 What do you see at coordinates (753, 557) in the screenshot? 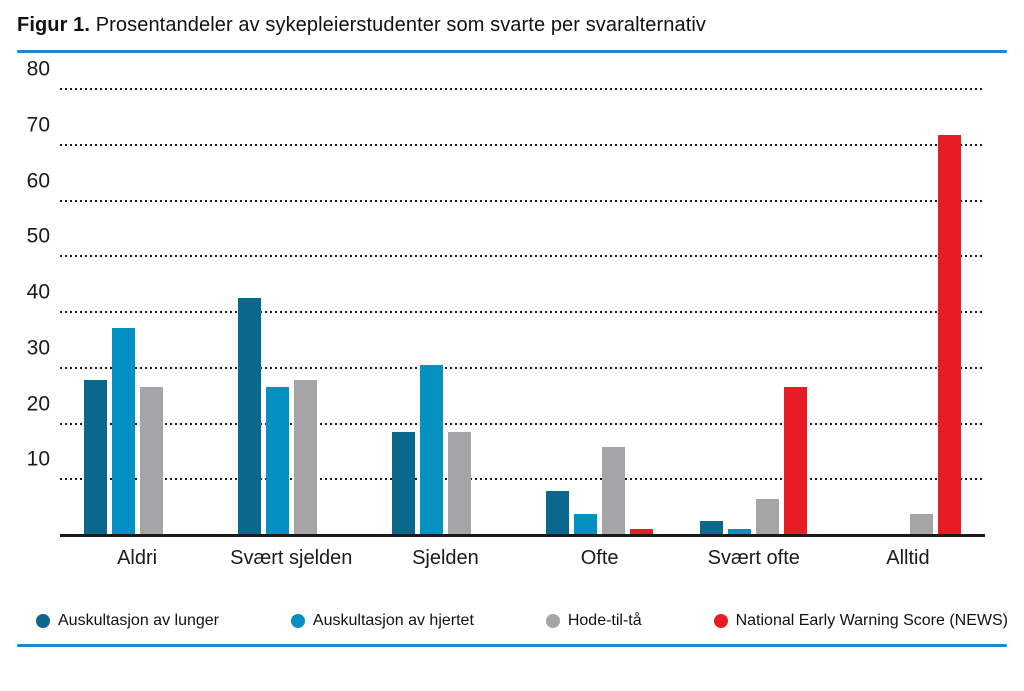
I see `x-tick-label: Svært ofte` at bounding box center [753, 557].